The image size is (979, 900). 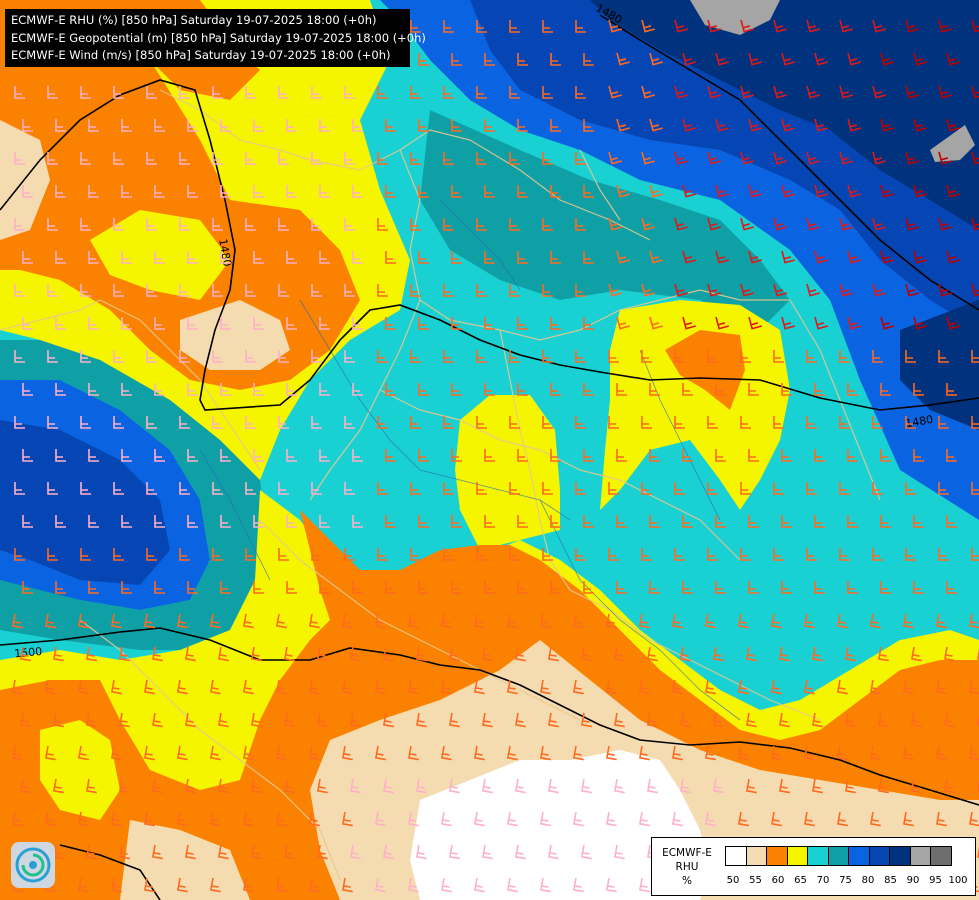 I want to click on legend-tick-label: 100, so click(x=958, y=880).